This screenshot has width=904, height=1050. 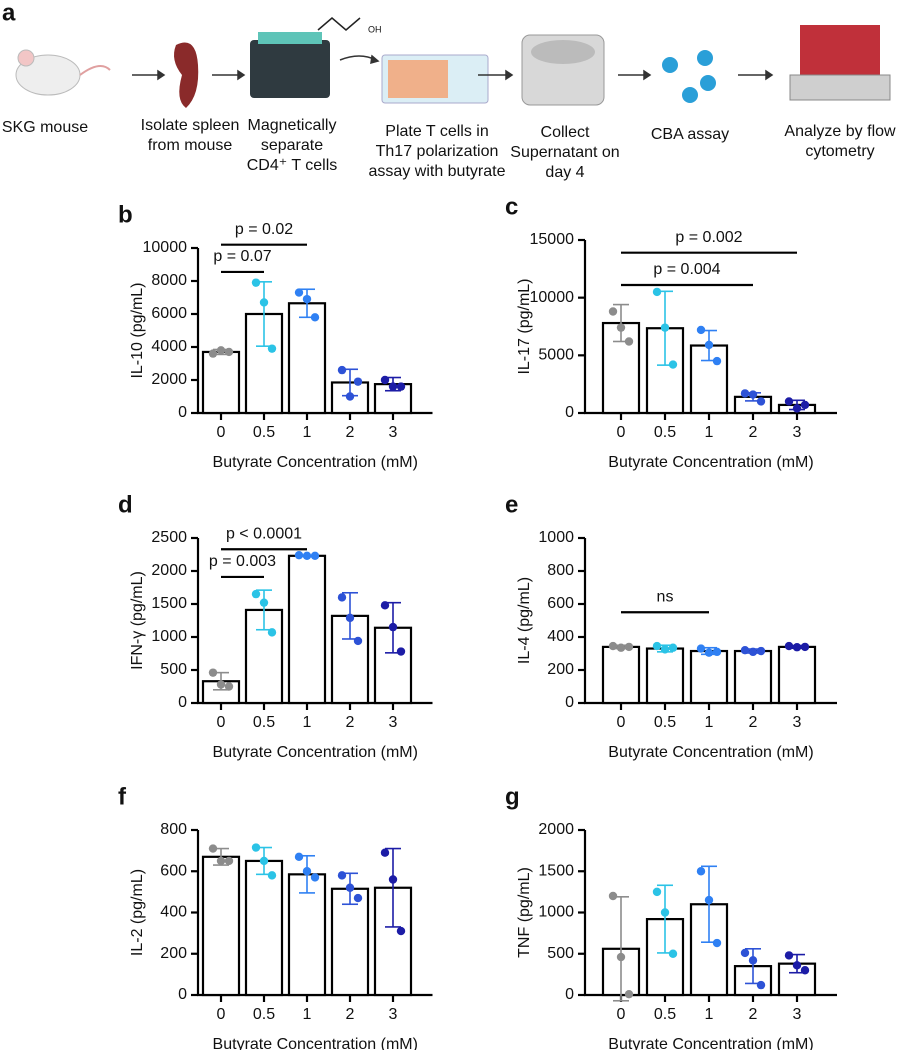 What do you see at coordinates (26, 58) in the screenshot?
I see `mouse-ear` at bounding box center [26, 58].